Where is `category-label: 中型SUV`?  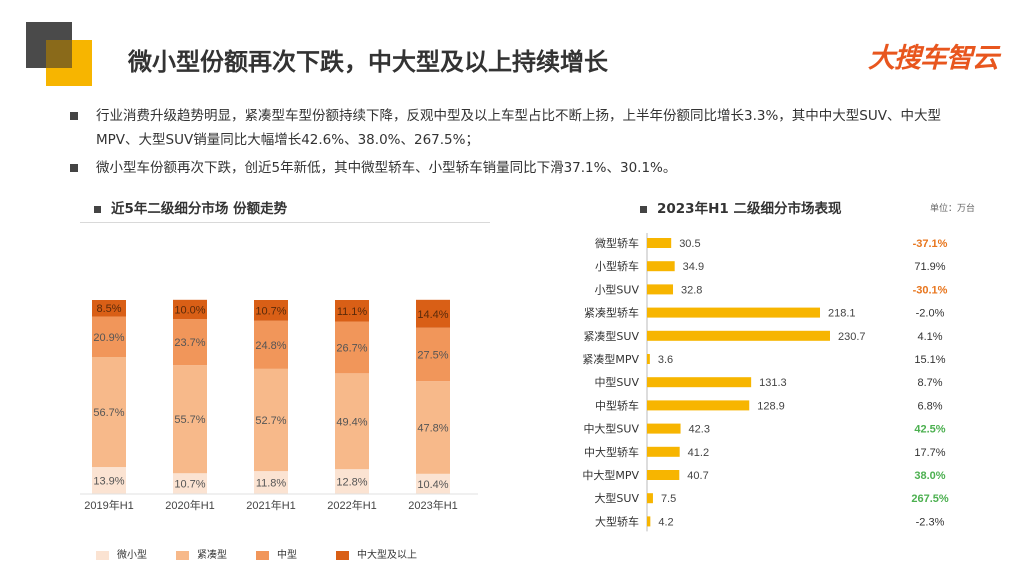
category-label: 中型SUV is located at coordinates (616, 382).